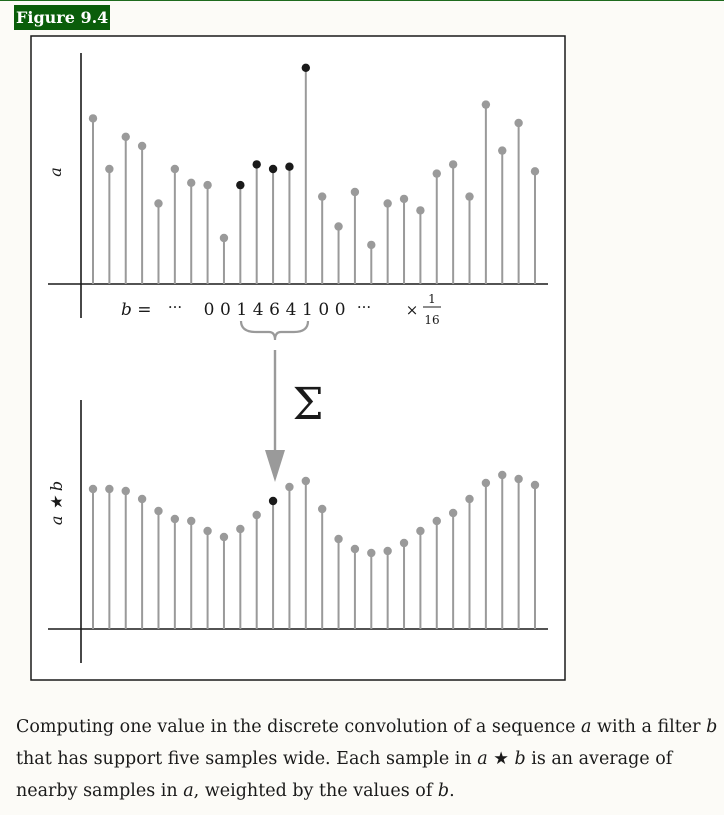 The image size is (724, 815). Describe the element at coordinates (55, 172) in the screenshot. I see `top-axis-label: a` at that location.